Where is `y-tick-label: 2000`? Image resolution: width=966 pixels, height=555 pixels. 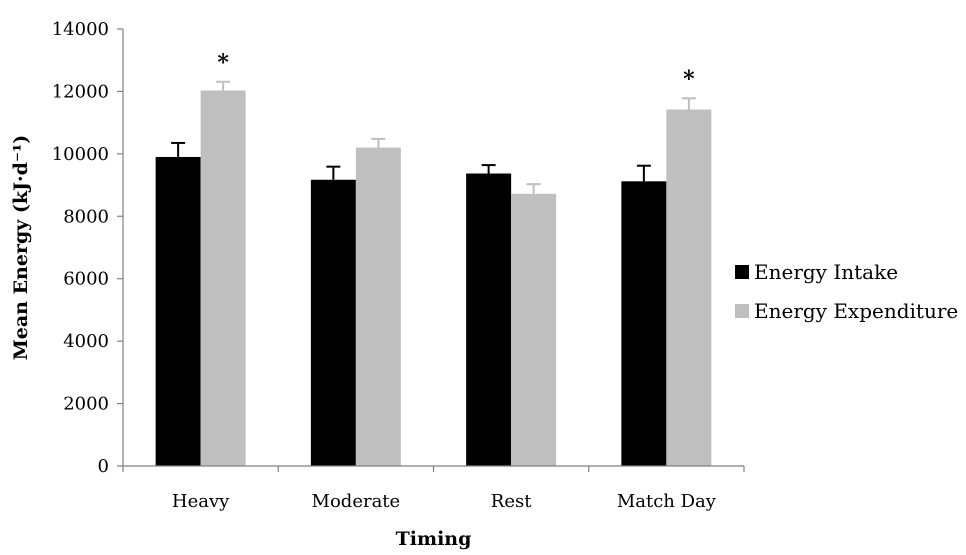 y-tick-label: 2000 is located at coordinates (86, 404).